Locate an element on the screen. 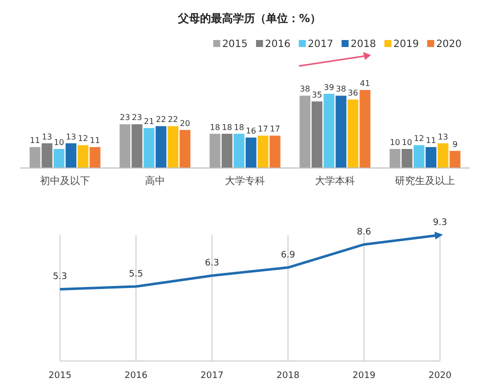 The height and width of the screenshot is (387, 499). data-label: 8.6 is located at coordinates (364, 232).